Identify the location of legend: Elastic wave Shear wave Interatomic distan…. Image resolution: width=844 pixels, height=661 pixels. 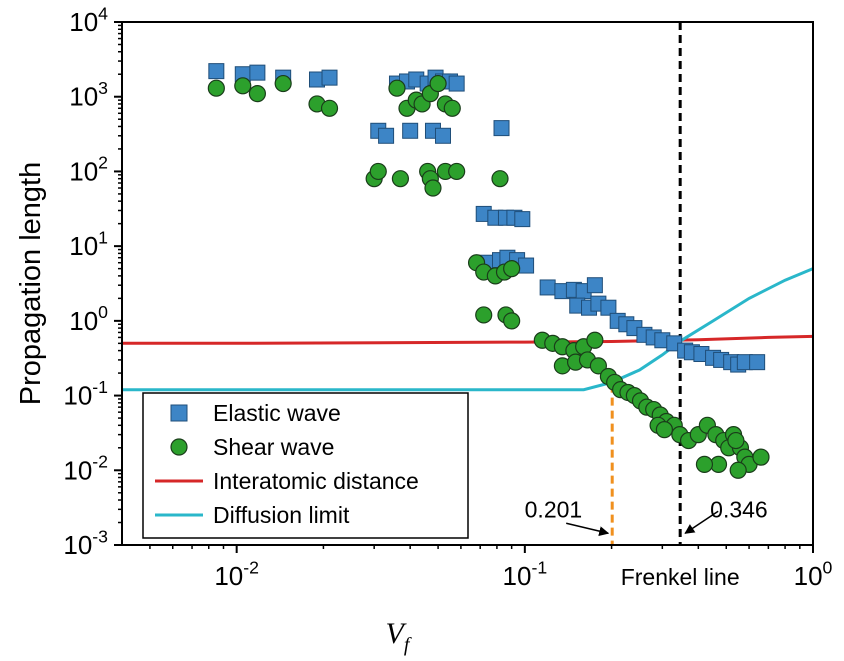
(305, 465).